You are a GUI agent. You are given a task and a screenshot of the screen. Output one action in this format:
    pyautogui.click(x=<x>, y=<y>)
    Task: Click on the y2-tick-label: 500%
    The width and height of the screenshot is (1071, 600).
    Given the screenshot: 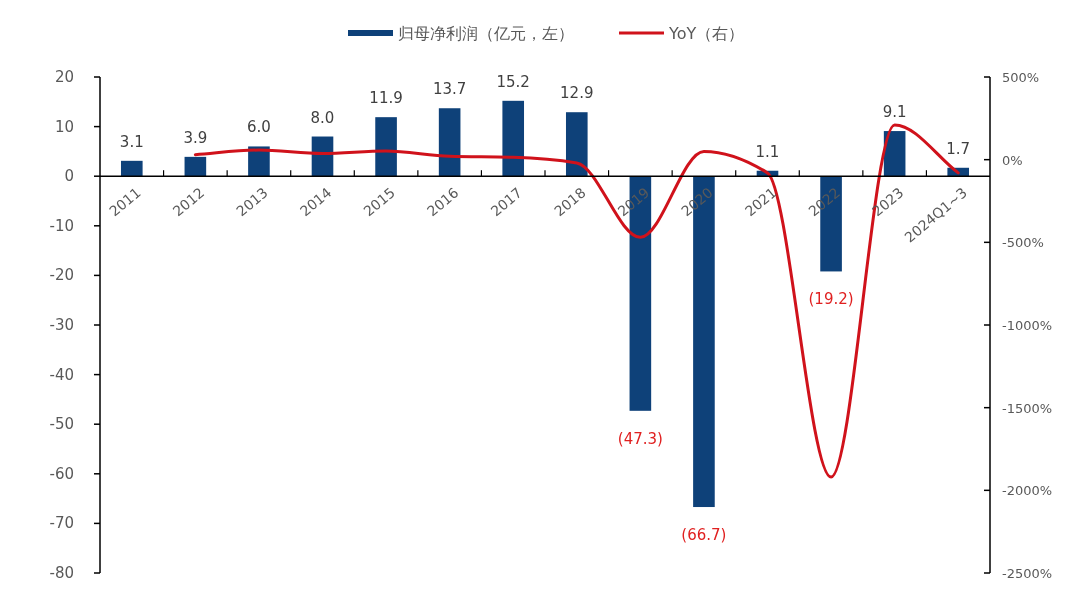 What is the action you would take?
    pyautogui.click(x=1021, y=77)
    